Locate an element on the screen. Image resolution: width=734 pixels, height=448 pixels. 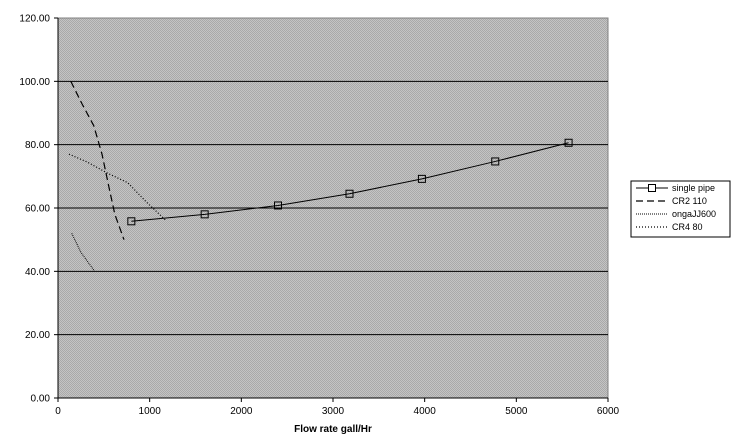
y-tick-label: 20.00 is located at coordinates (37, 335).